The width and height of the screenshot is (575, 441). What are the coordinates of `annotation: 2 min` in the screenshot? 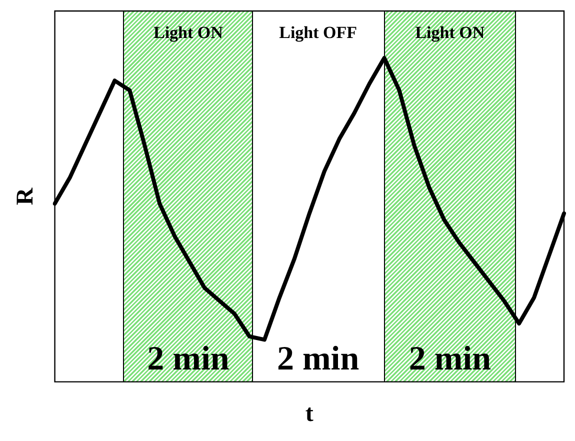 It's located at (318, 359).